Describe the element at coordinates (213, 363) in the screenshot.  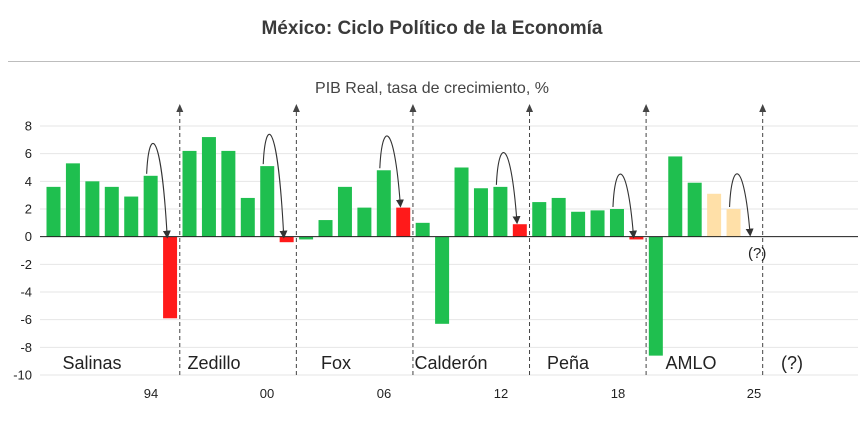
I see `term-label: Zedillo` at that location.